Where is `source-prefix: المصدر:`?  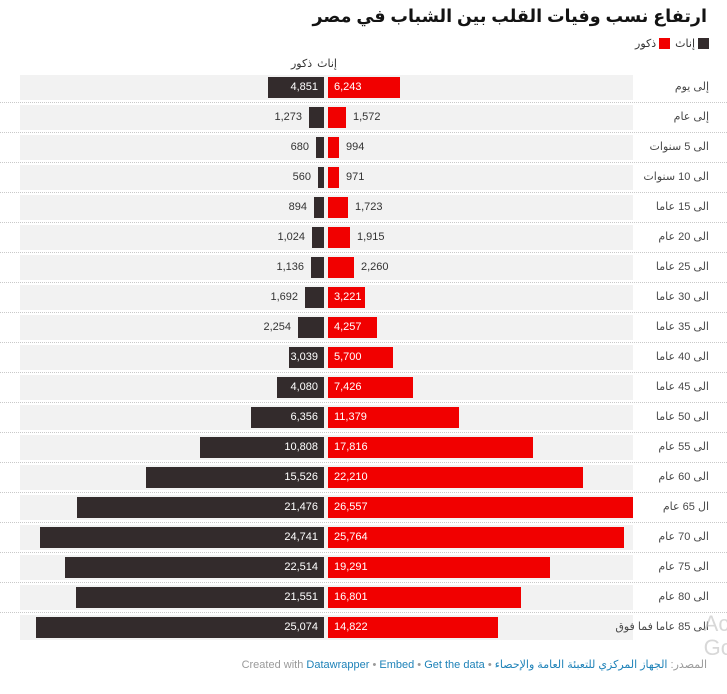 source-prefix: المصدر: is located at coordinates (688, 665).